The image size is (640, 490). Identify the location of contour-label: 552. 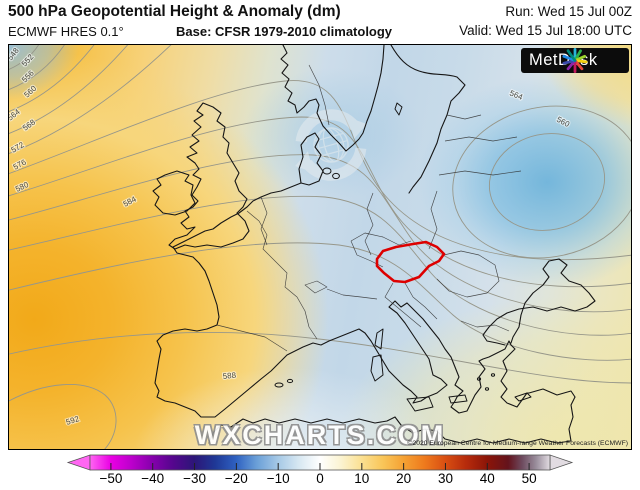
(28, 60).